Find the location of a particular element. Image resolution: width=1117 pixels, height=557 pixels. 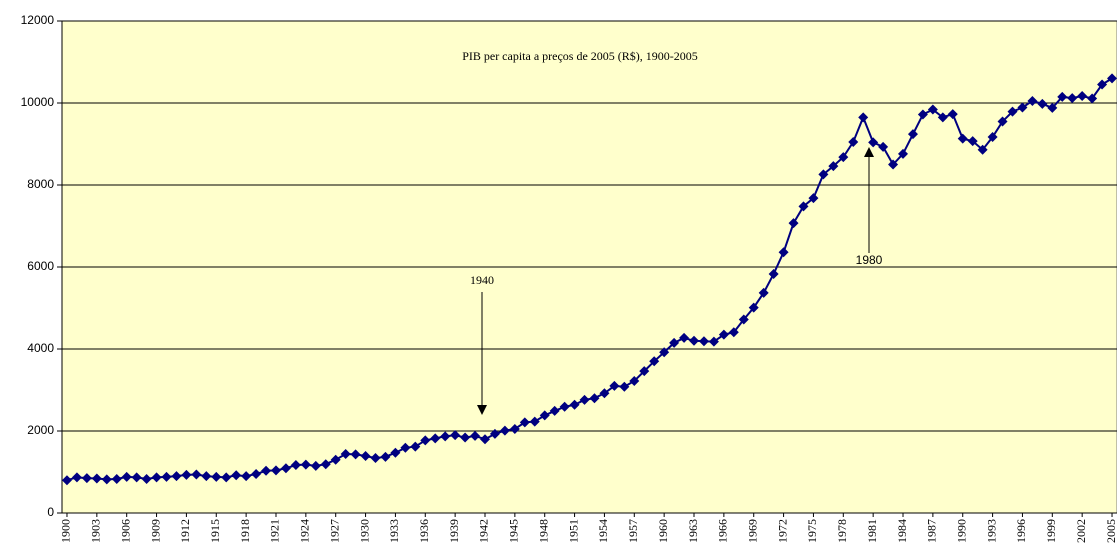

x-tick-label: 1936 is located at coordinates (424, 531).